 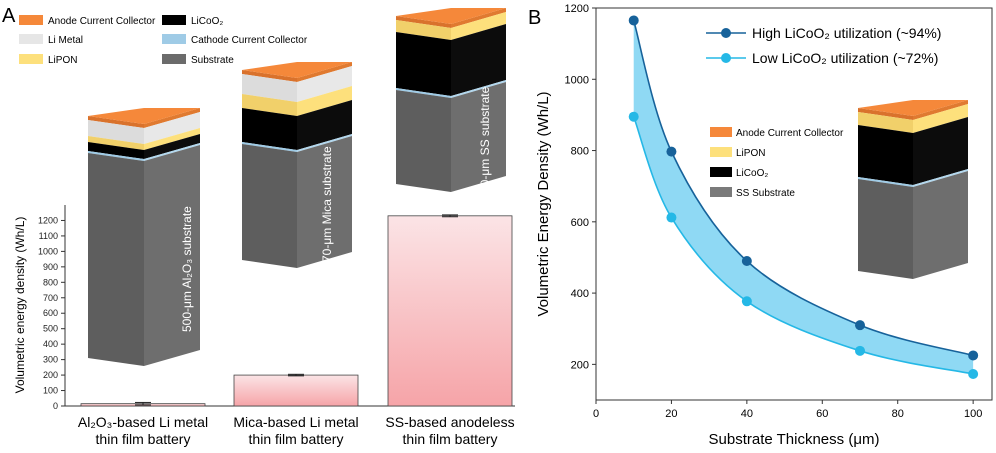 I want to click on legend-label: Li Metal, so click(x=65, y=40).